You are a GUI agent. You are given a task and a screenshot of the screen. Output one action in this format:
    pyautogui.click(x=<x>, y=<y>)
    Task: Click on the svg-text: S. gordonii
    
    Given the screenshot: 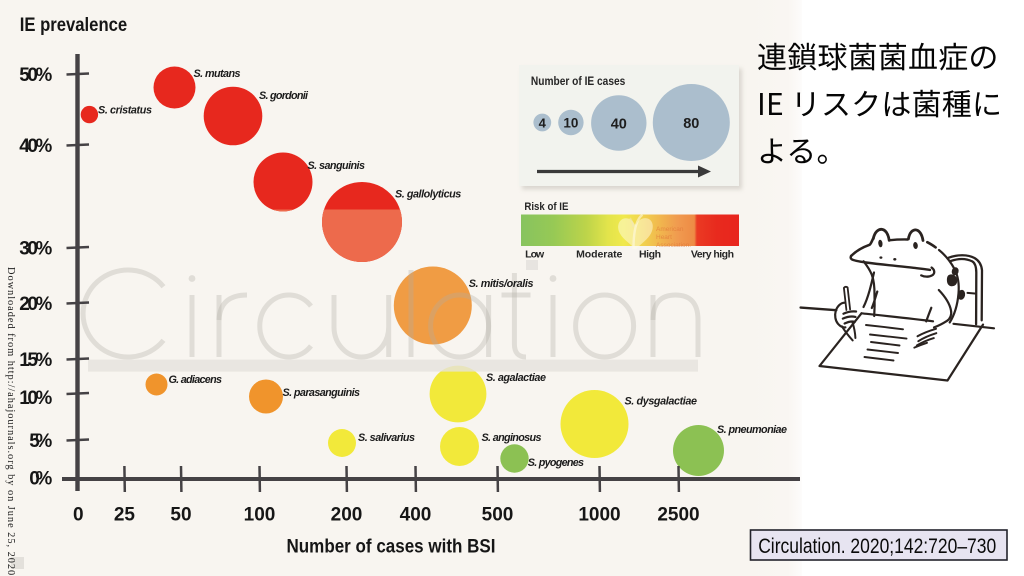 What is the action you would take?
    pyautogui.click(x=284, y=96)
    